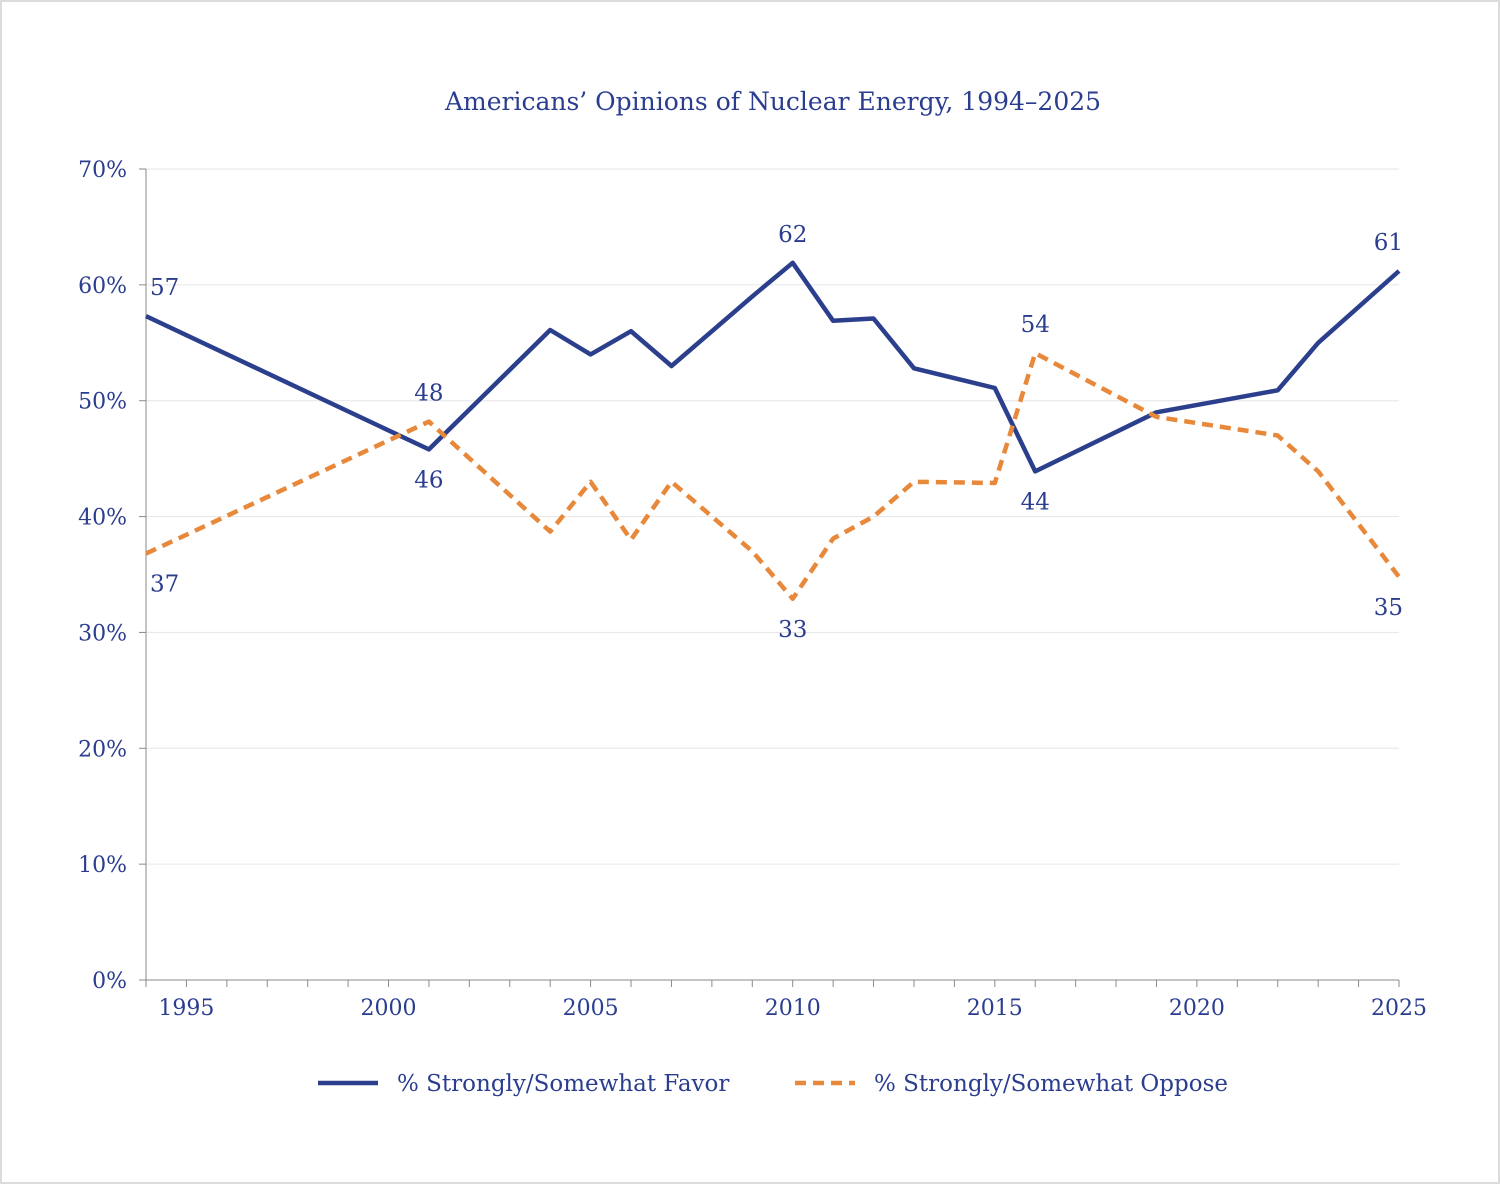 This screenshot has width=1500, height=1184. What do you see at coordinates (109, 981) in the screenshot?
I see `y-tick-label: 0%` at bounding box center [109, 981].